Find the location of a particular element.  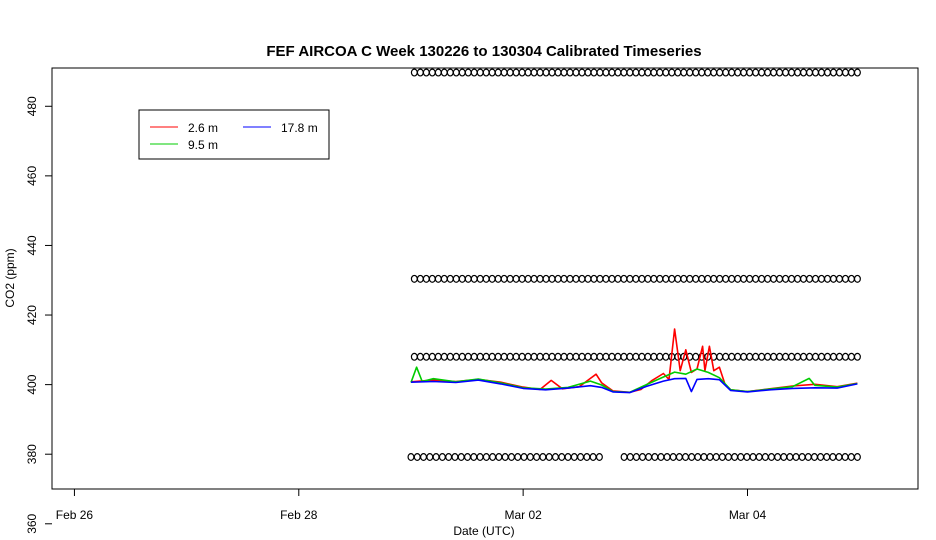

series-lines is located at coordinates (634, 361).